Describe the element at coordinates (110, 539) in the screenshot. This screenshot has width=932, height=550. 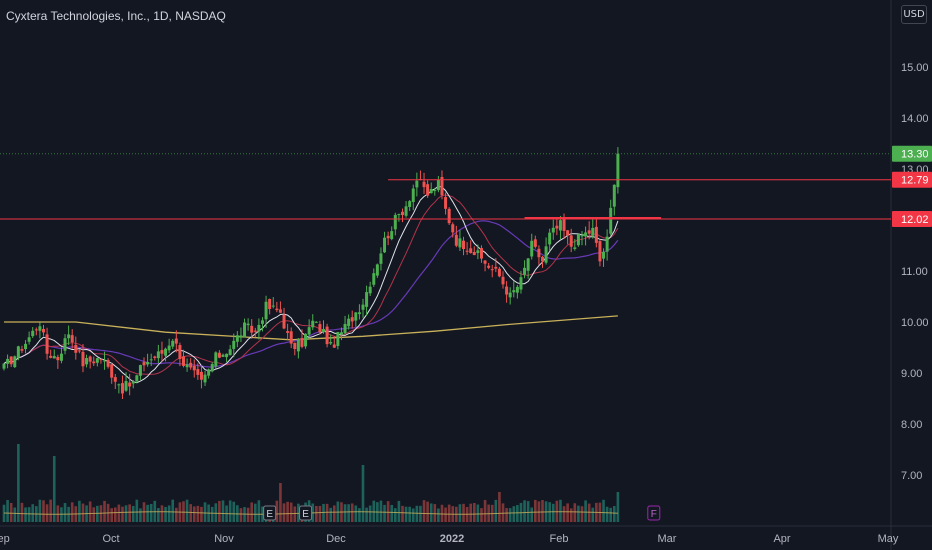
I see `time-tick-label: Oct` at that location.